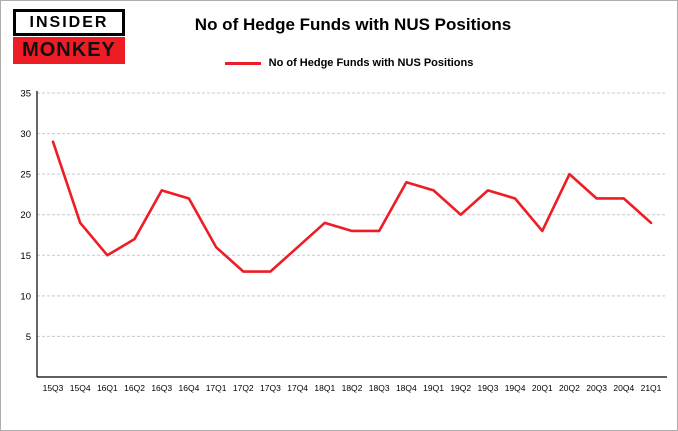 The image size is (678, 431). Describe the element at coordinates (216, 388) in the screenshot. I see `x-tick-label: 17Q1` at that location.